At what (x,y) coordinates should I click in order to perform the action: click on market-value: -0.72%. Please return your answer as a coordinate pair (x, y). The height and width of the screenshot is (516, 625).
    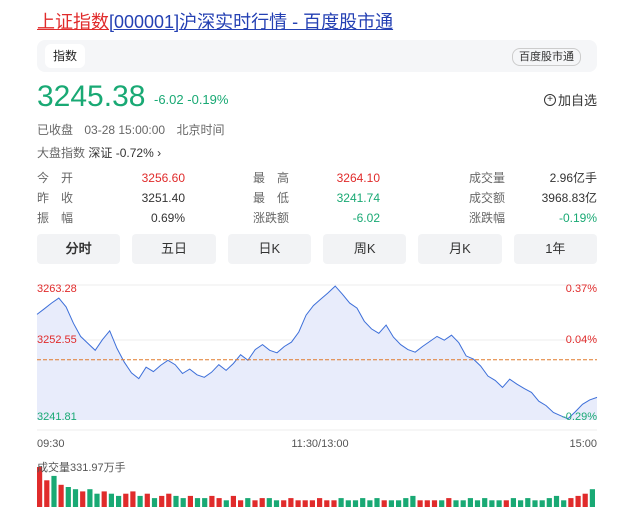
    Looking at the image, I should click on (134, 153).